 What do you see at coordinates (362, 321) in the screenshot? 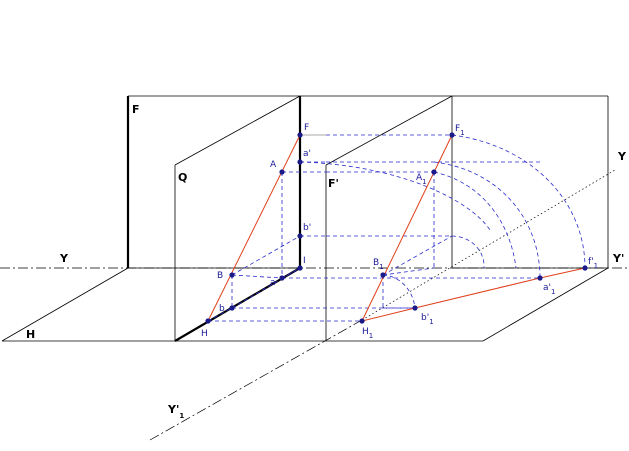
I see `point-H1` at bounding box center [362, 321].